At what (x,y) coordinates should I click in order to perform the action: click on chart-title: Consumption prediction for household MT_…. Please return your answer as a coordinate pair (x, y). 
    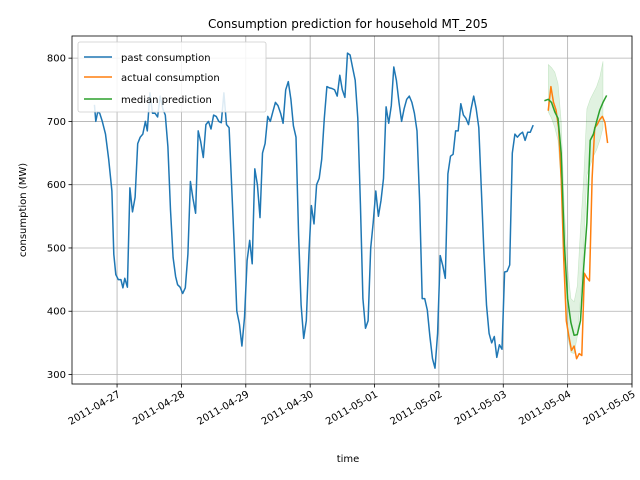
    Looking at the image, I should click on (348, 24).